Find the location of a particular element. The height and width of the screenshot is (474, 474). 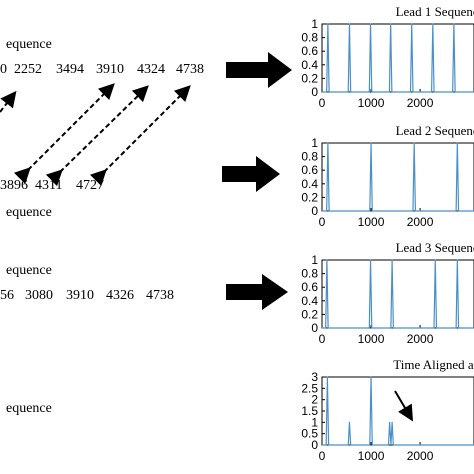

seq3-value: 4738 is located at coordinates (160, 295).